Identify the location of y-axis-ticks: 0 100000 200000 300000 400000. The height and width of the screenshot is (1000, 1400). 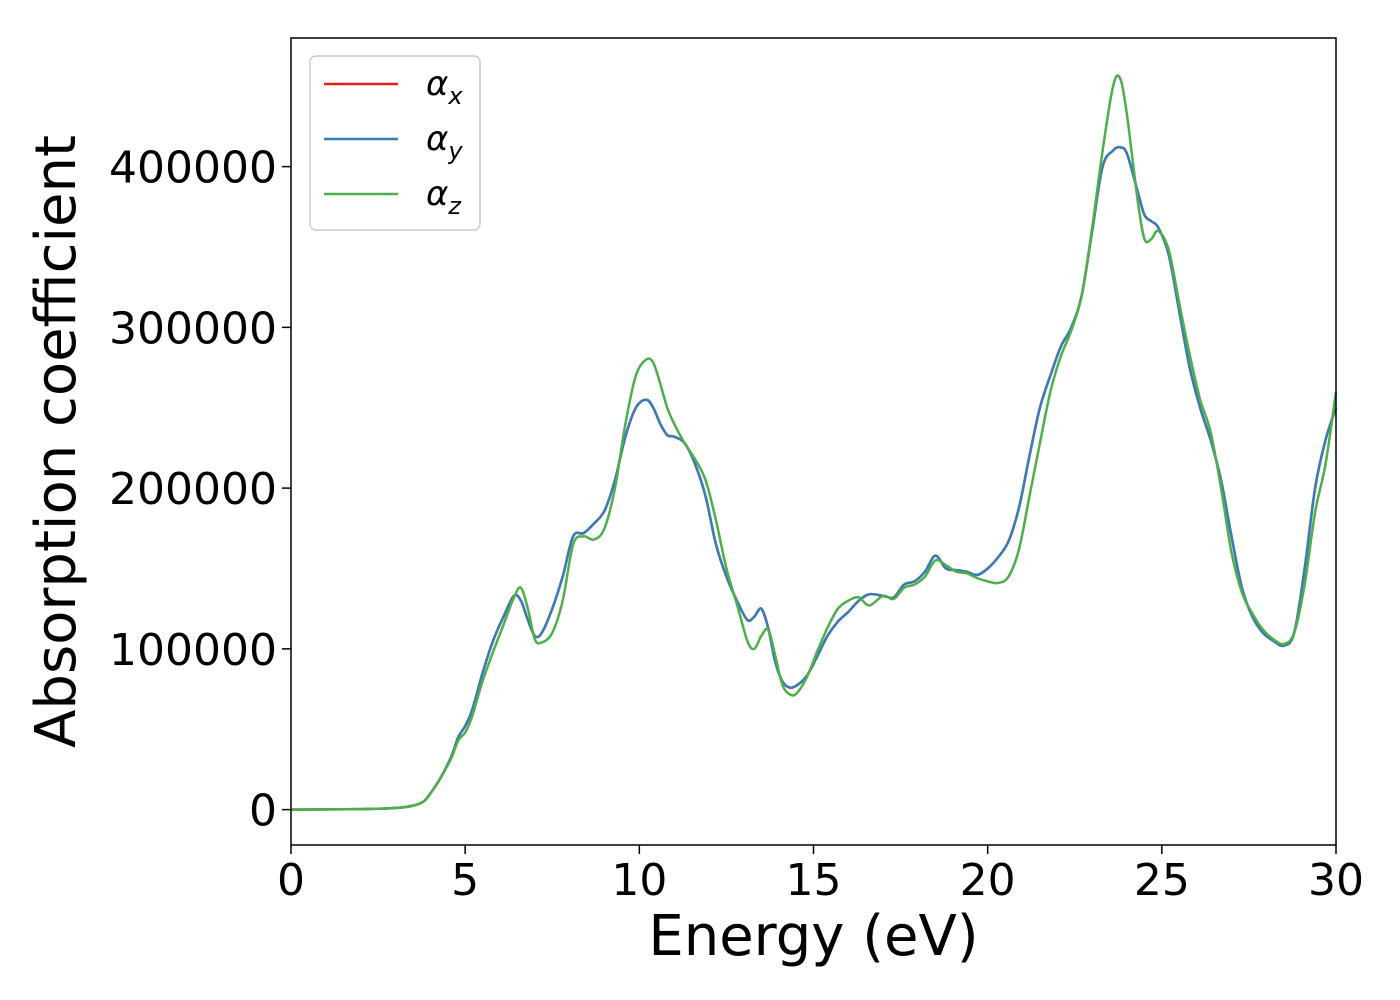
(200, 490).